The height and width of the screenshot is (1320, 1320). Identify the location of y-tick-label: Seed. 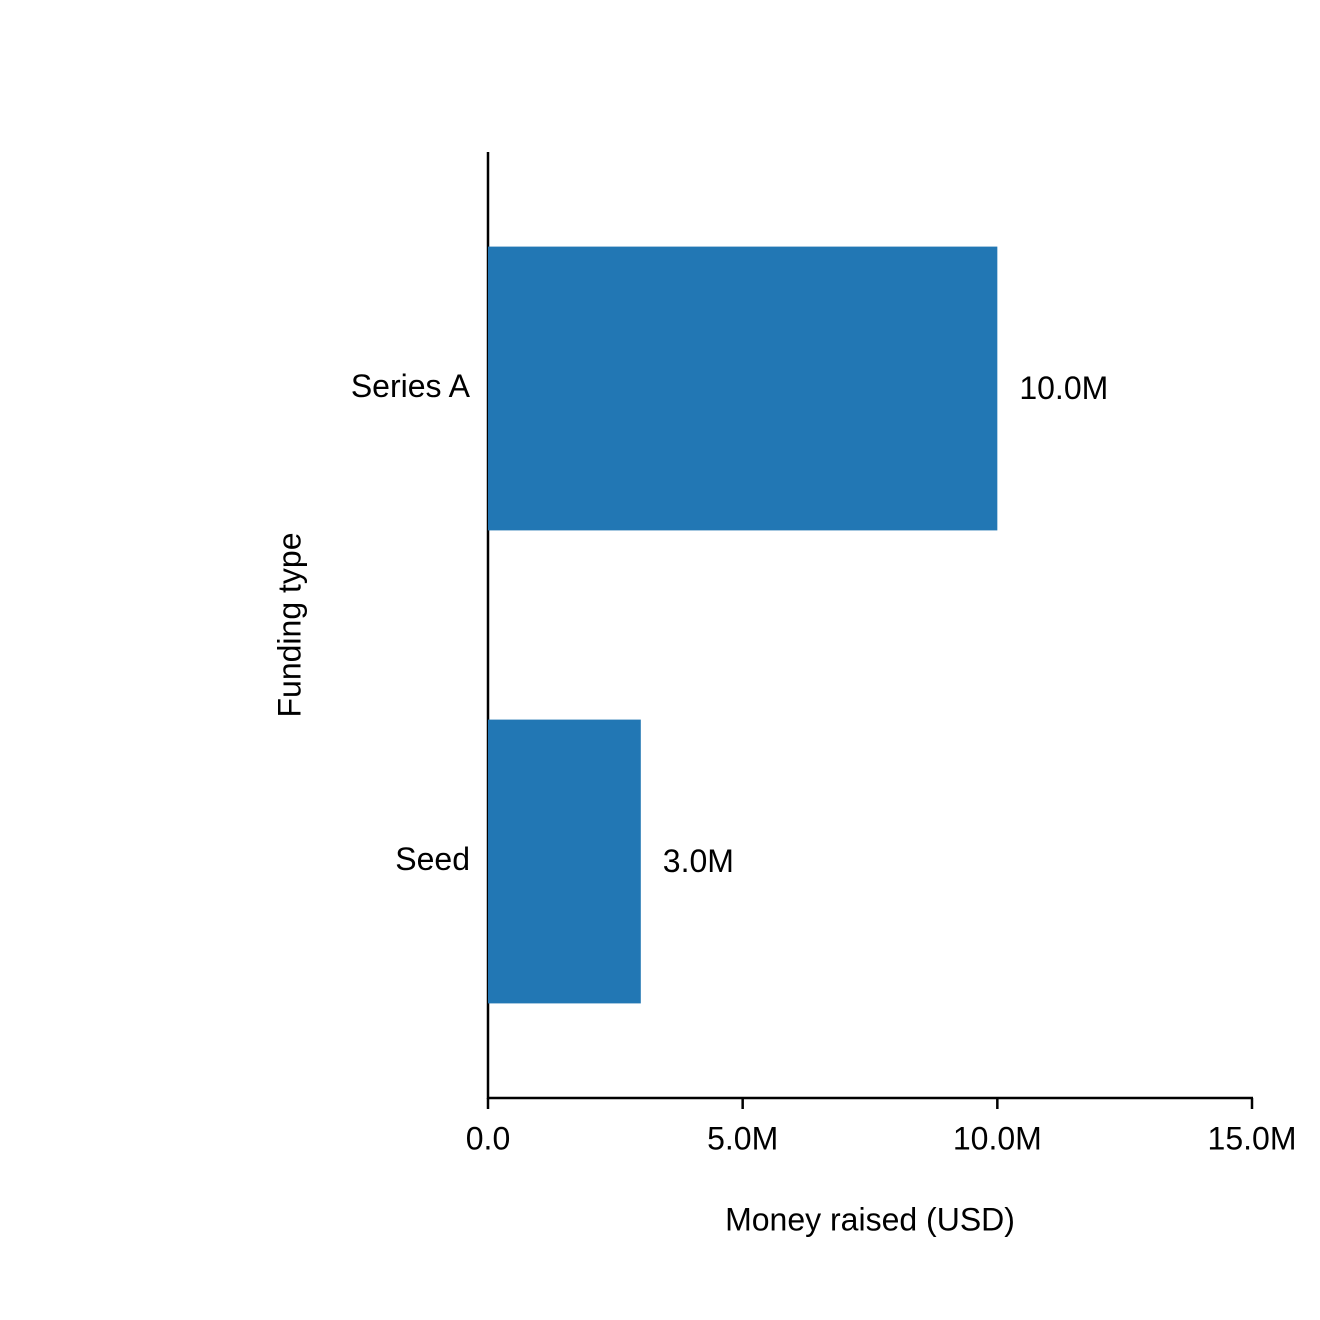
(432, 859).